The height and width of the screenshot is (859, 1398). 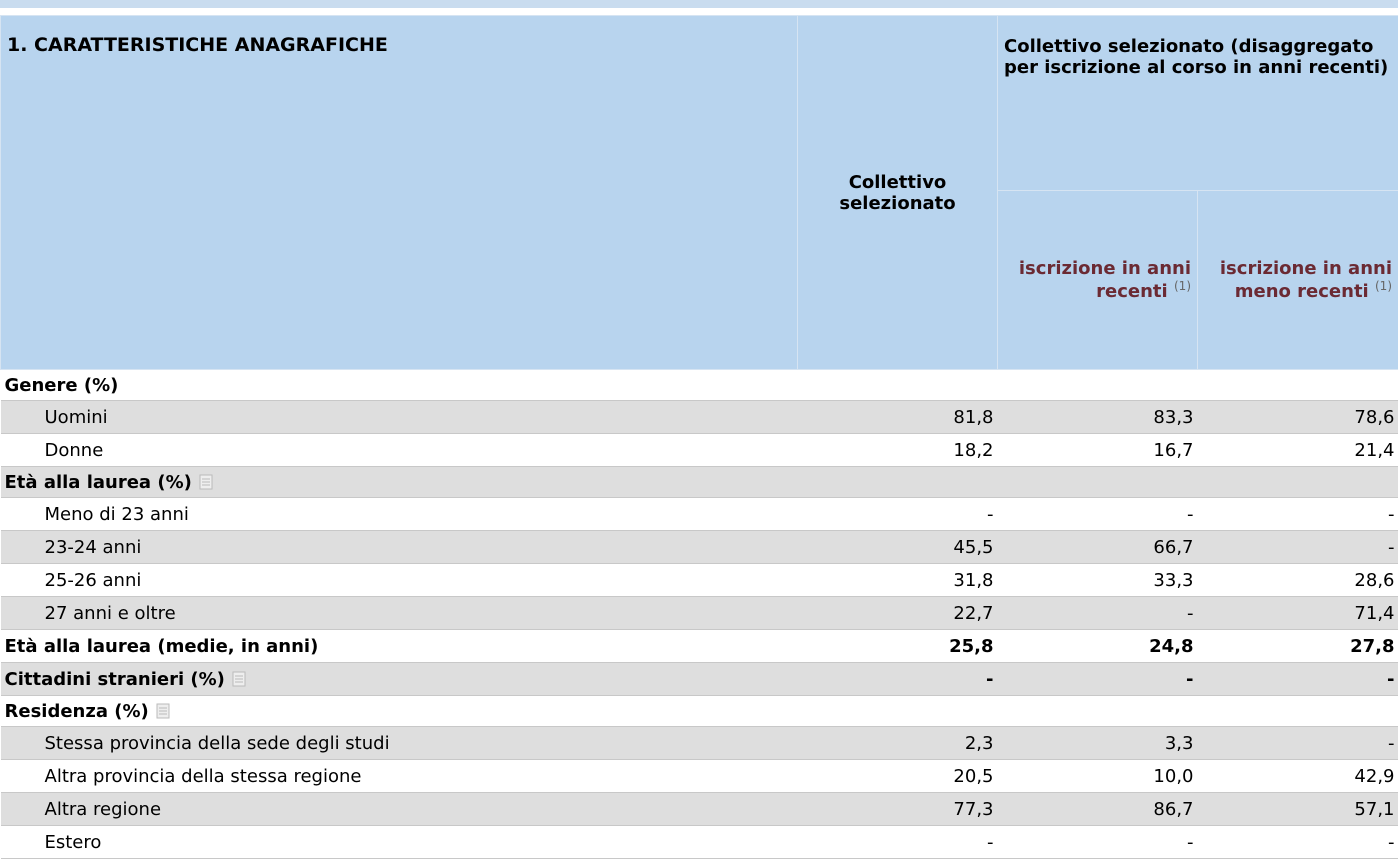 What do you see at coordinates (1374, 450) in the screenshot?
I see `cell-value: 21,4` at bounding box center [1374, 450].